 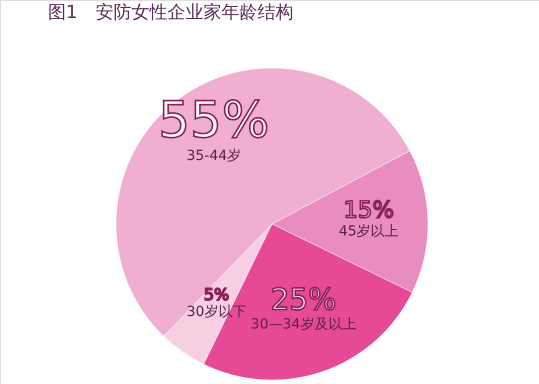 What do you see at coordinates (303, 324) in the screenshot?
I see `slice-label: 30—34岁及以上` at bounding box center [303, 324].